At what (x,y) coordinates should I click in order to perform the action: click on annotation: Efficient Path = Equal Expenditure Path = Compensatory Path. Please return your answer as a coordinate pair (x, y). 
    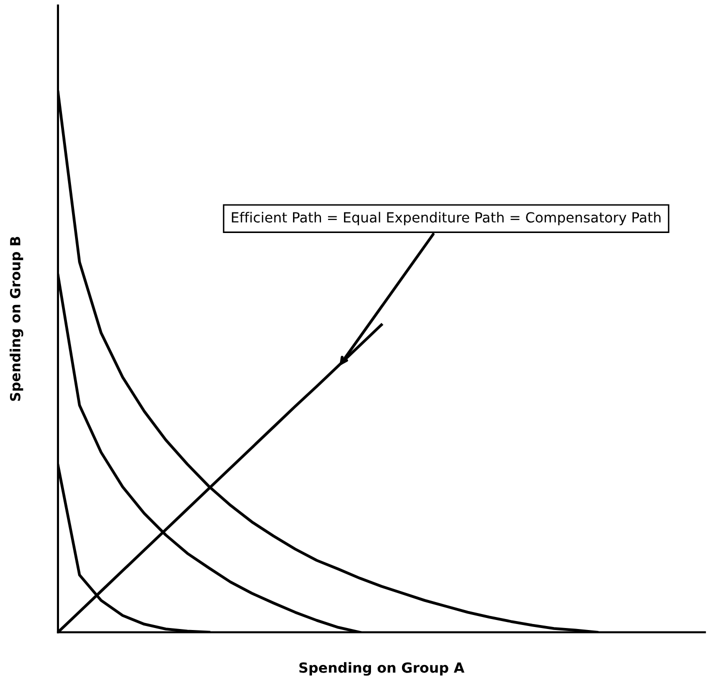
    Looking at the image, I should click on (446, 219).